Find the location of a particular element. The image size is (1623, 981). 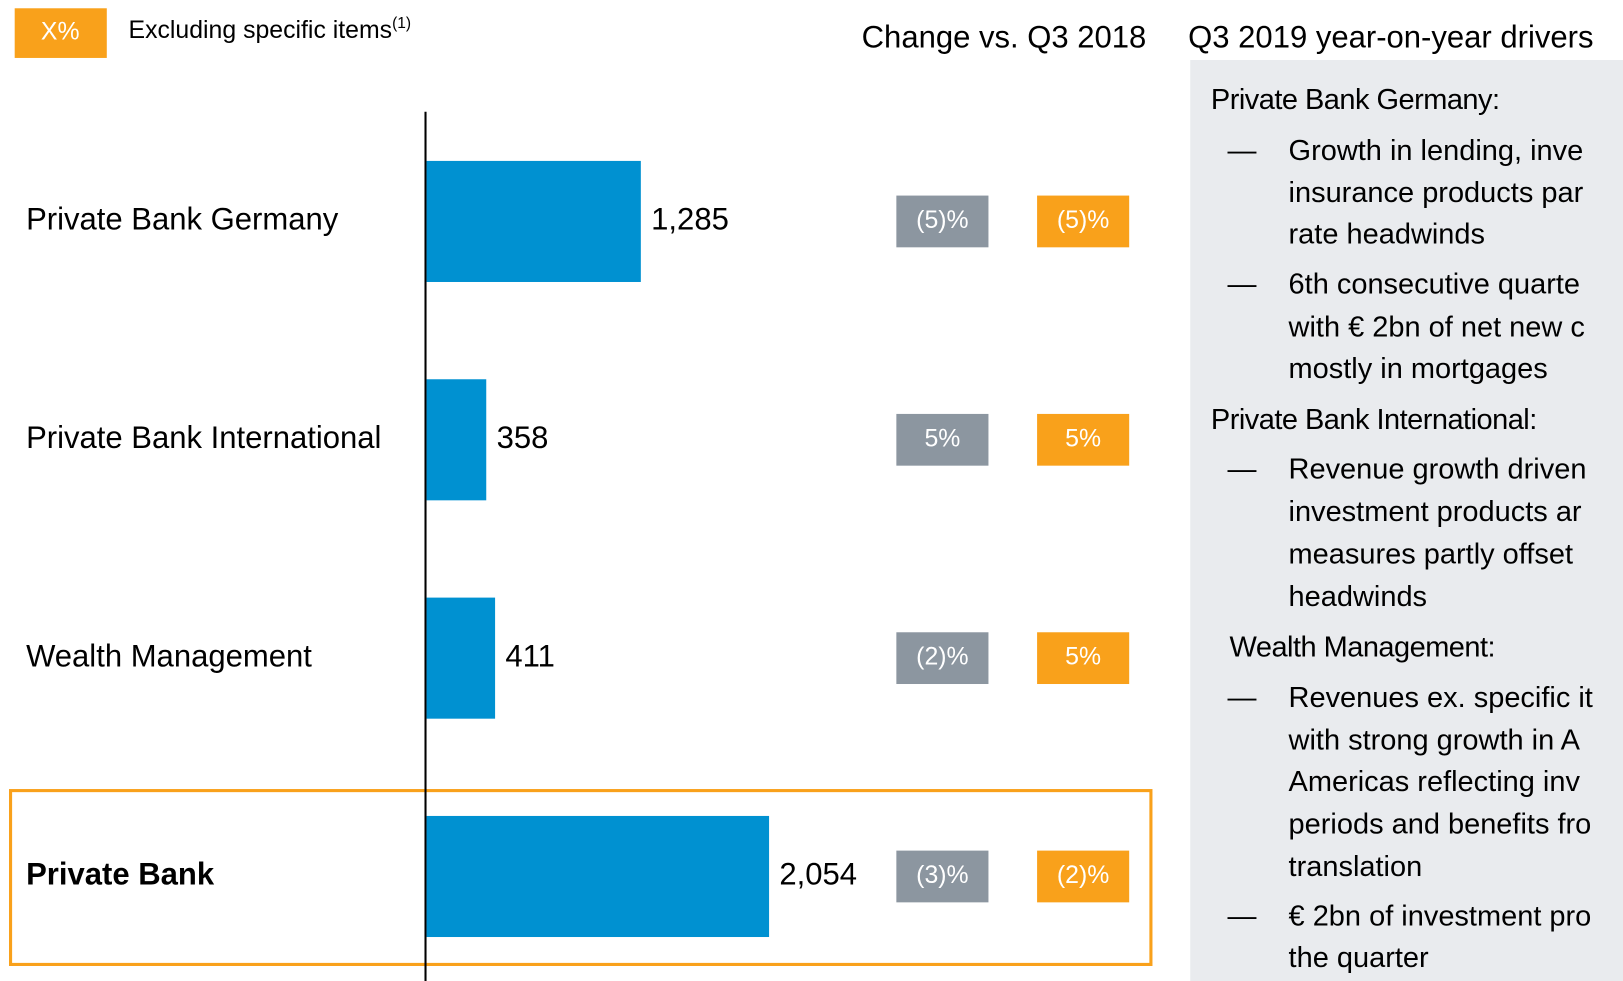

bullet-line: Americas reflecting inv is located at coordinates (1435, 782).